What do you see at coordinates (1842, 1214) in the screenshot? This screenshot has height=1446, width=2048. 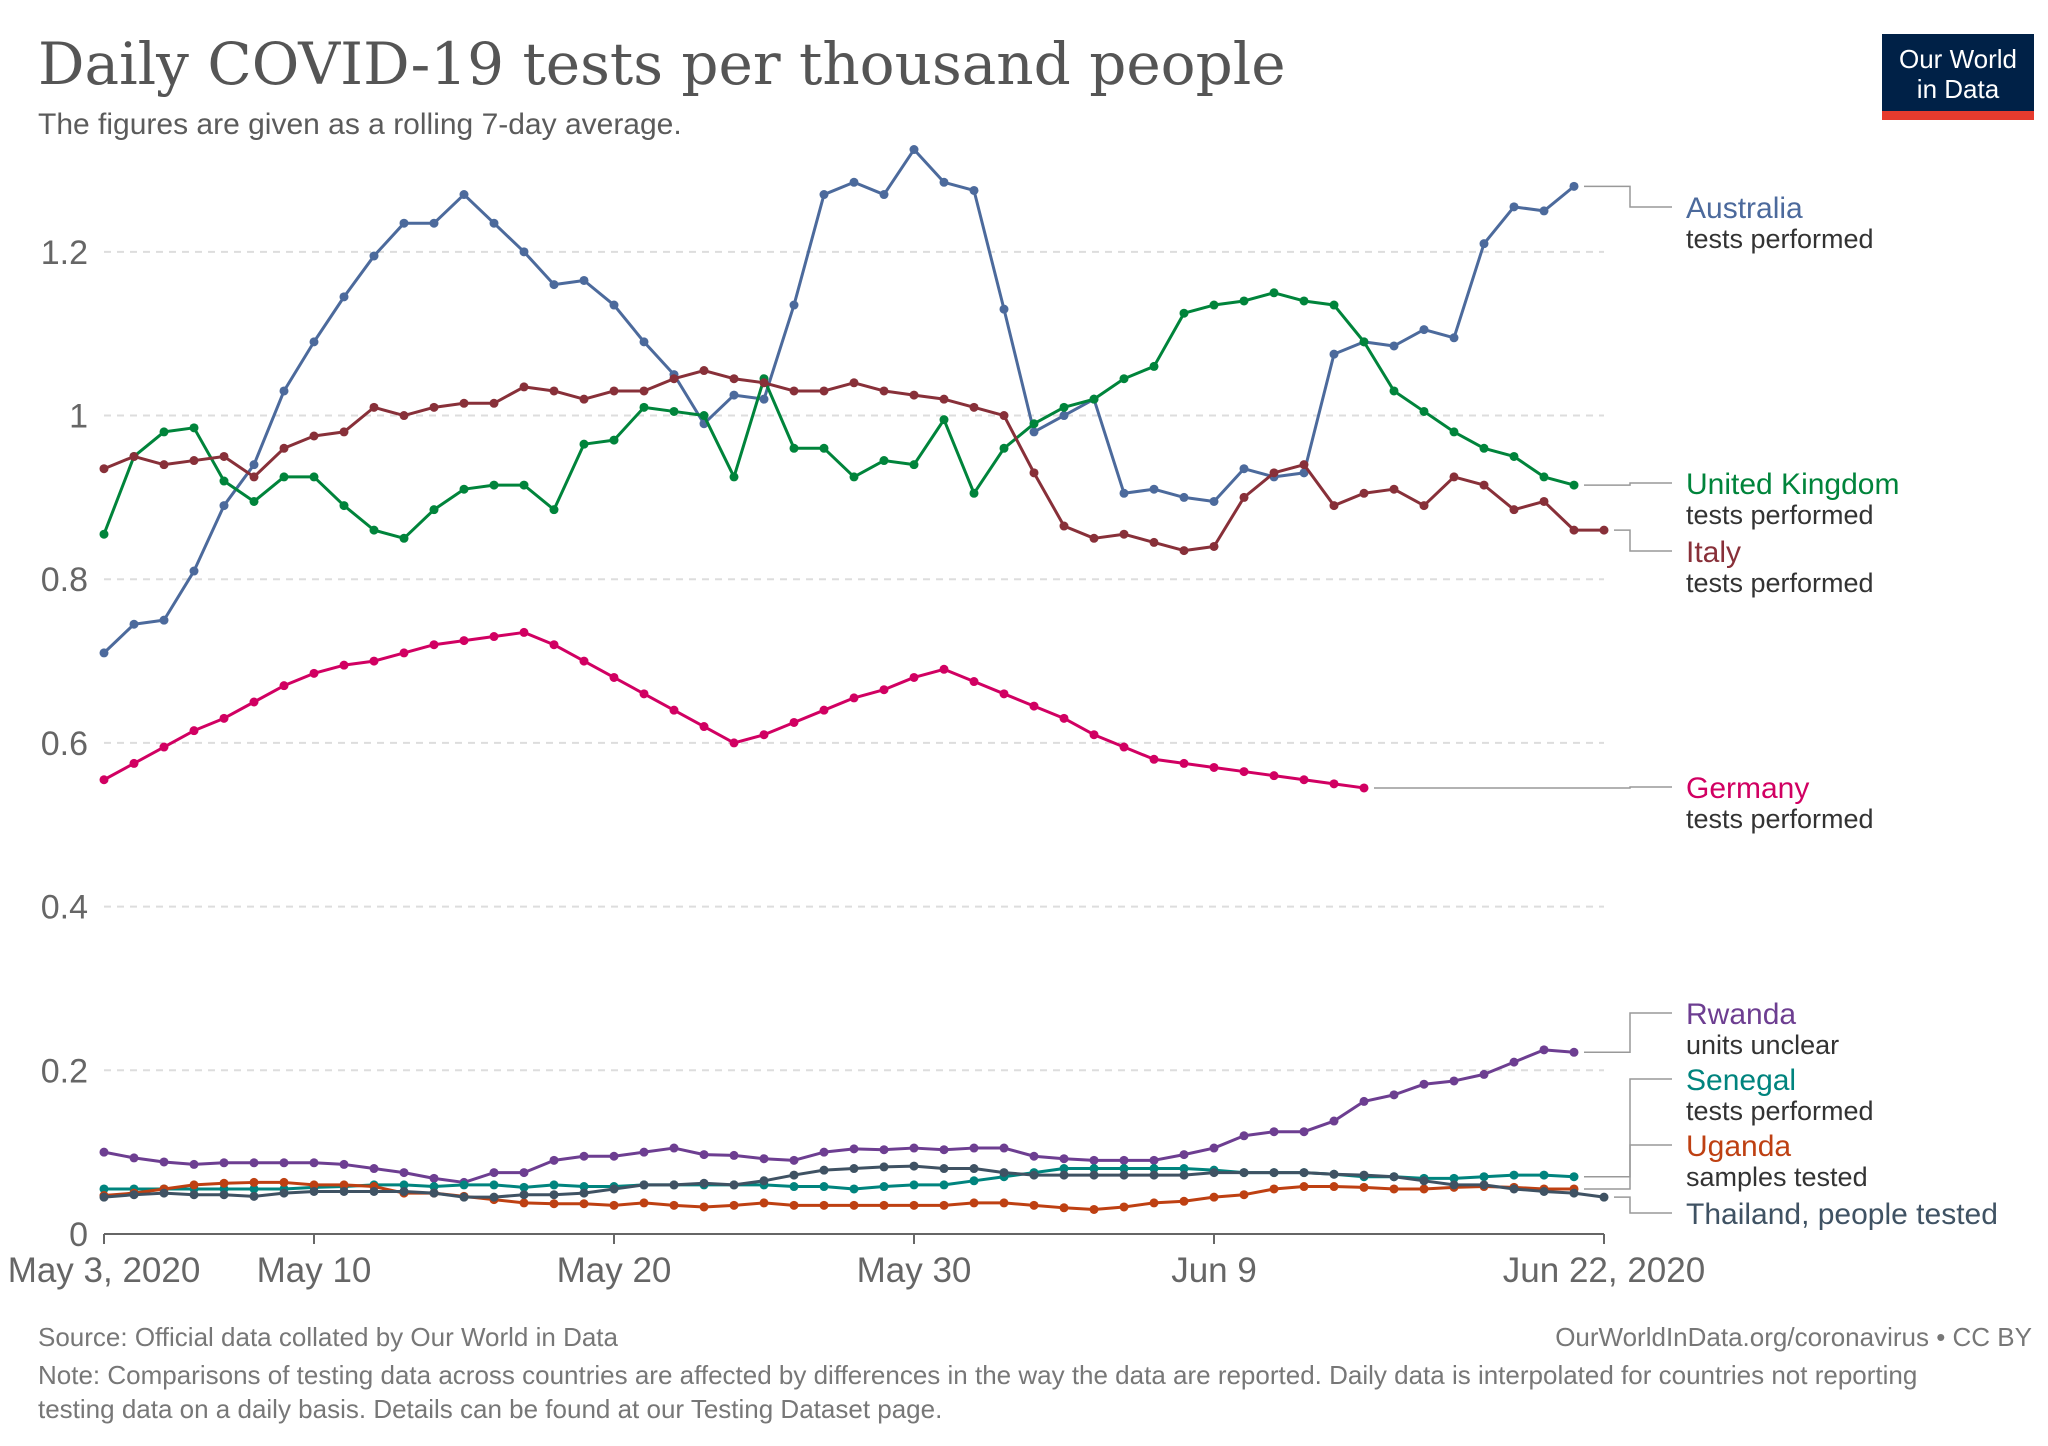 I see `legend-label: Thailand, people tested` at bounding box center [1842, 1214].